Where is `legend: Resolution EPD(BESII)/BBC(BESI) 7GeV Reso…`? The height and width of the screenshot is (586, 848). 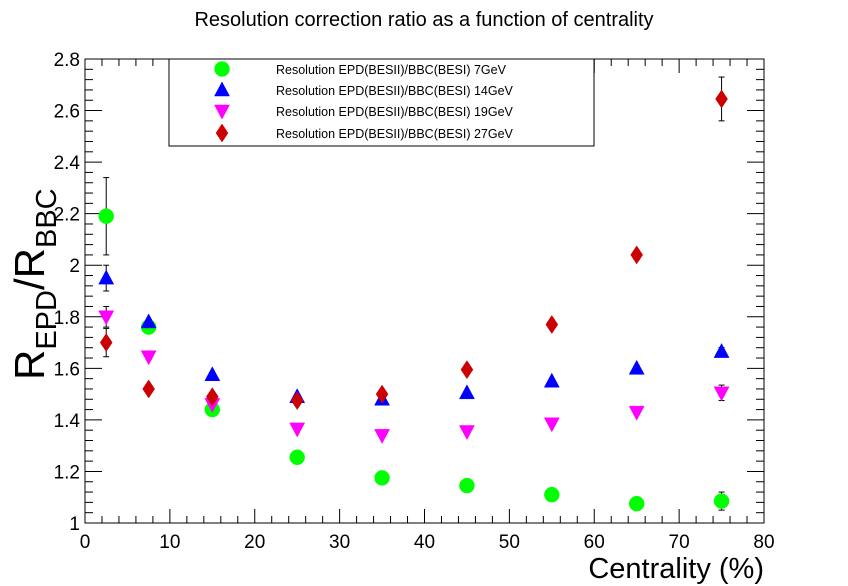
legend: Resolution EPD(BESII)/BBC(BESI) 7GeV Reso… is located at coordinates (381, 102).